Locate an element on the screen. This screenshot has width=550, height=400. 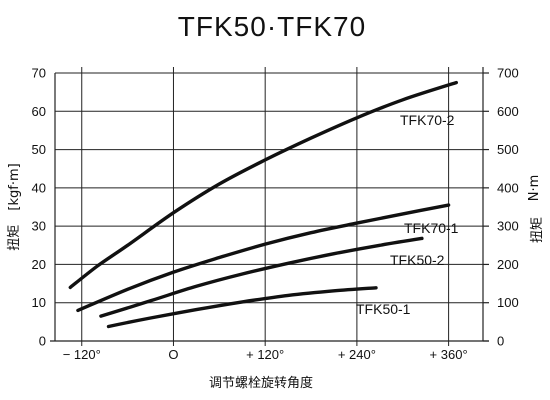
left-y-tick-10: 10 is located at coordinates (39, 302).